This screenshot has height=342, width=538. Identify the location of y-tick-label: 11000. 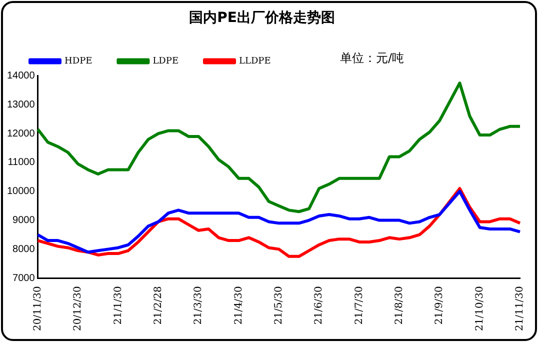
(22, 162).